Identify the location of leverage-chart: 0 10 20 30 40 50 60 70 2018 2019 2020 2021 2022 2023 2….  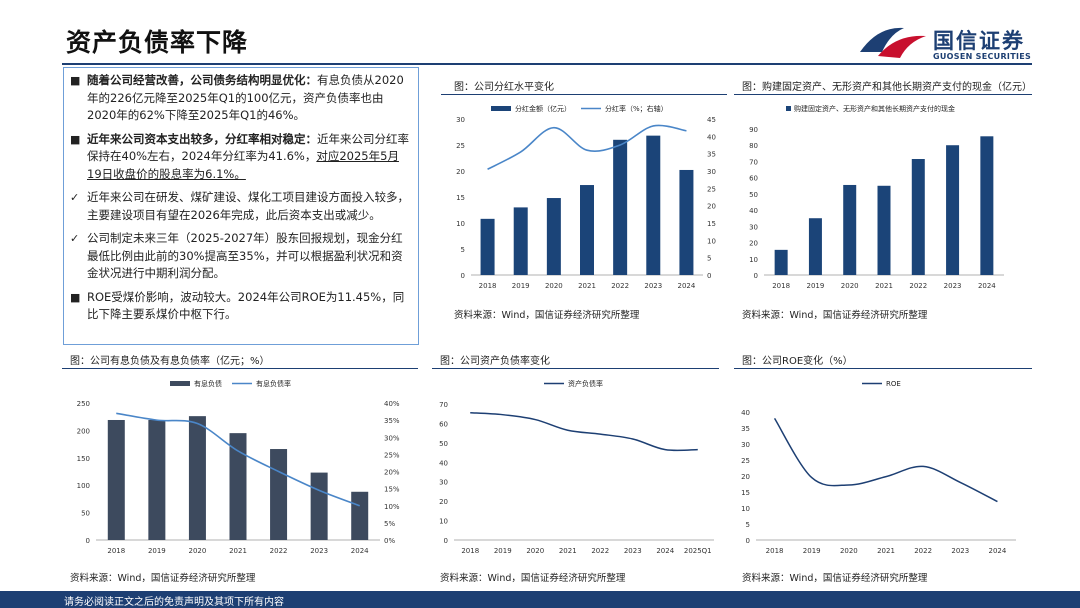
(576, 467).